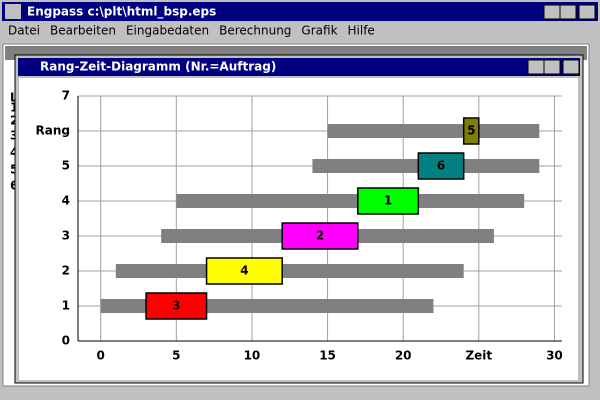  Describe the element at coordinates (478, 356) in the screenshot. I see `x-tick-label: Zeit` at that location.